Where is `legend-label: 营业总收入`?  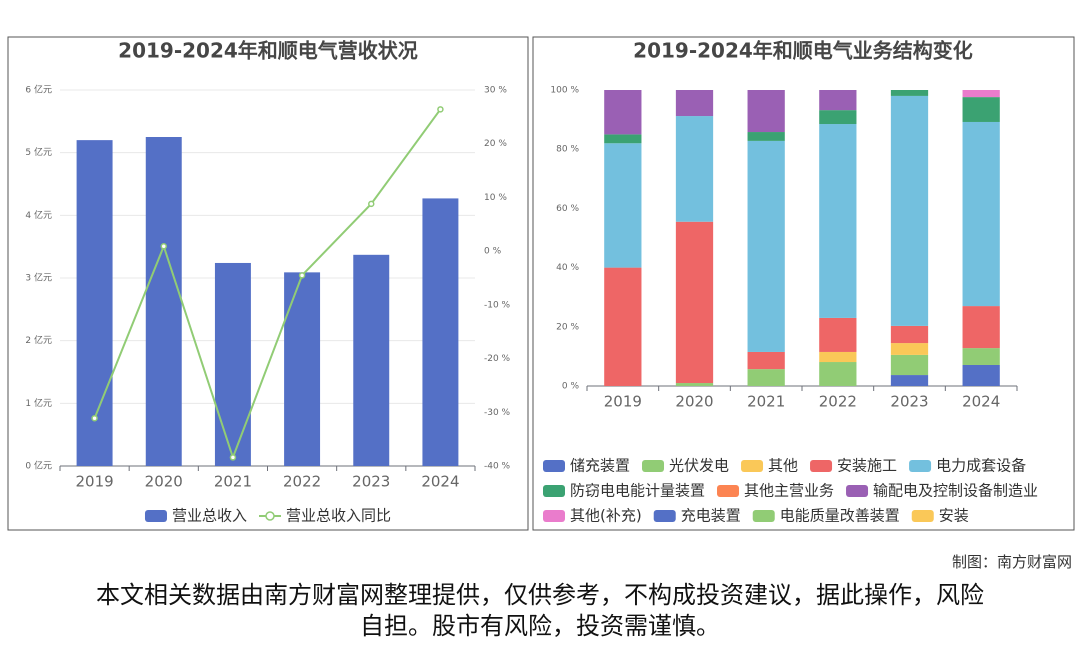 legend-label: 营业总收入 is located at coordinates (209, 516).